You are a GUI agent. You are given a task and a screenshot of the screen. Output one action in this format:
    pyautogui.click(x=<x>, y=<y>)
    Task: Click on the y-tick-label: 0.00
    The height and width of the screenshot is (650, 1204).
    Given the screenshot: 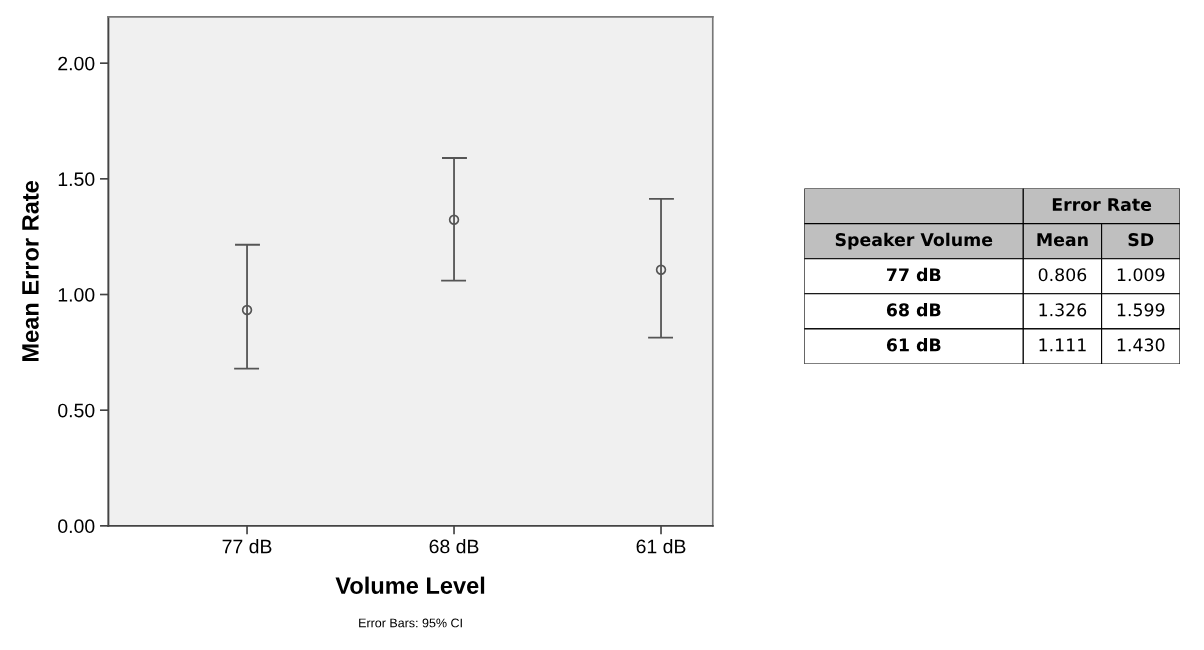 What is the action you would take?
    pyautogui.click(x=76, y=526)
    